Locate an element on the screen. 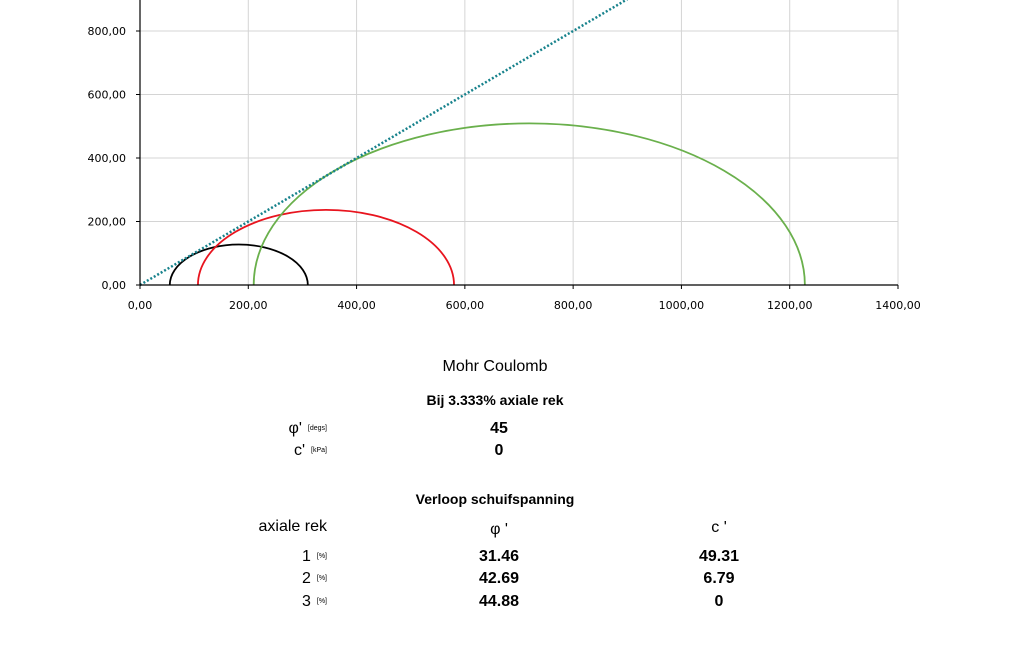 Image resolution: width=1034 pixels, height=646 pixels. rek-value: 1 is located at coordinates (306, 556).